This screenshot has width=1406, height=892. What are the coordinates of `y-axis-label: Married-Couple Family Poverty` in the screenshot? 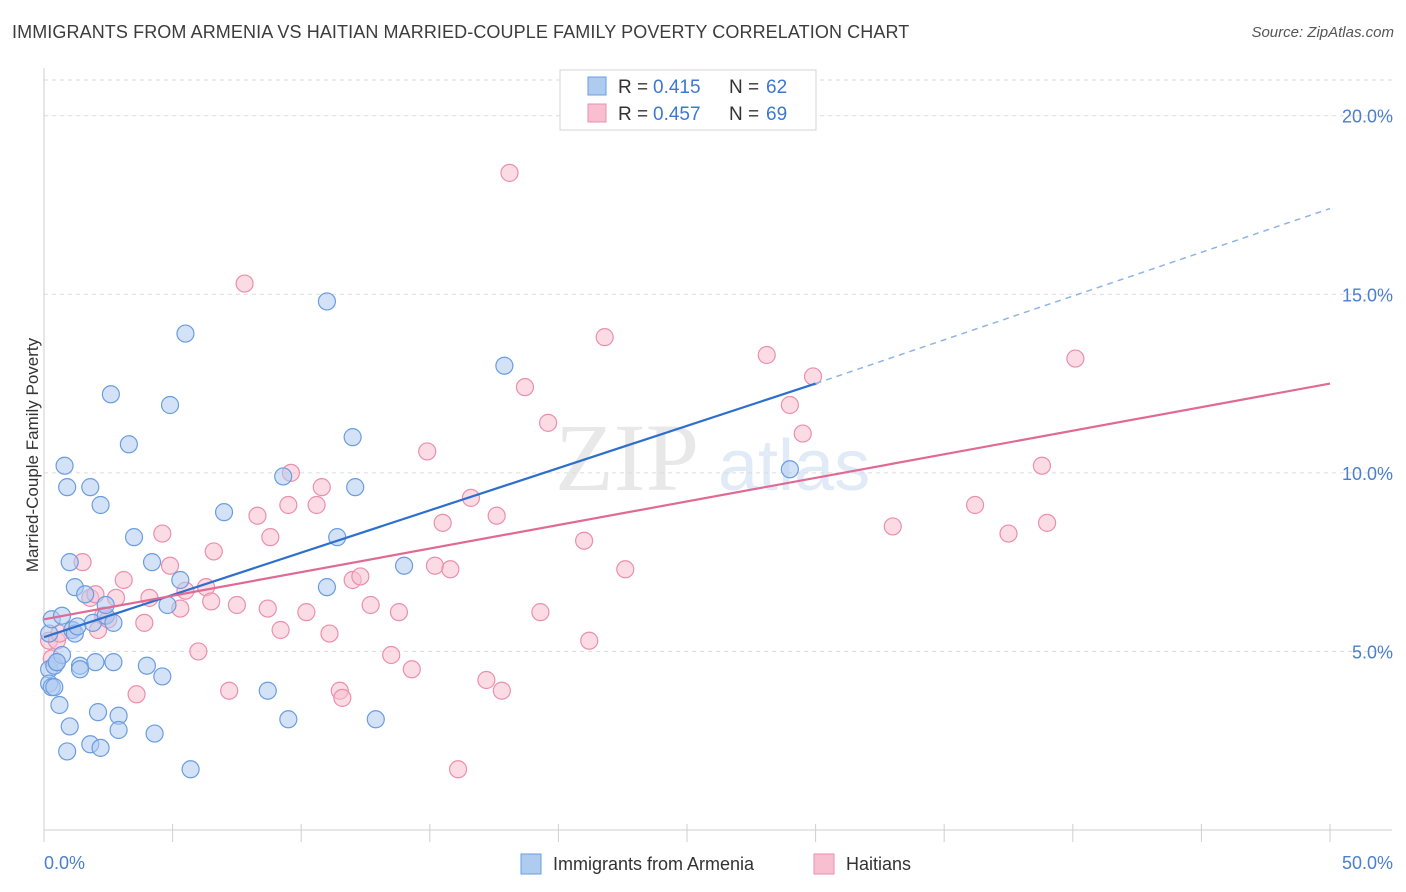 It's located at (32, 454).